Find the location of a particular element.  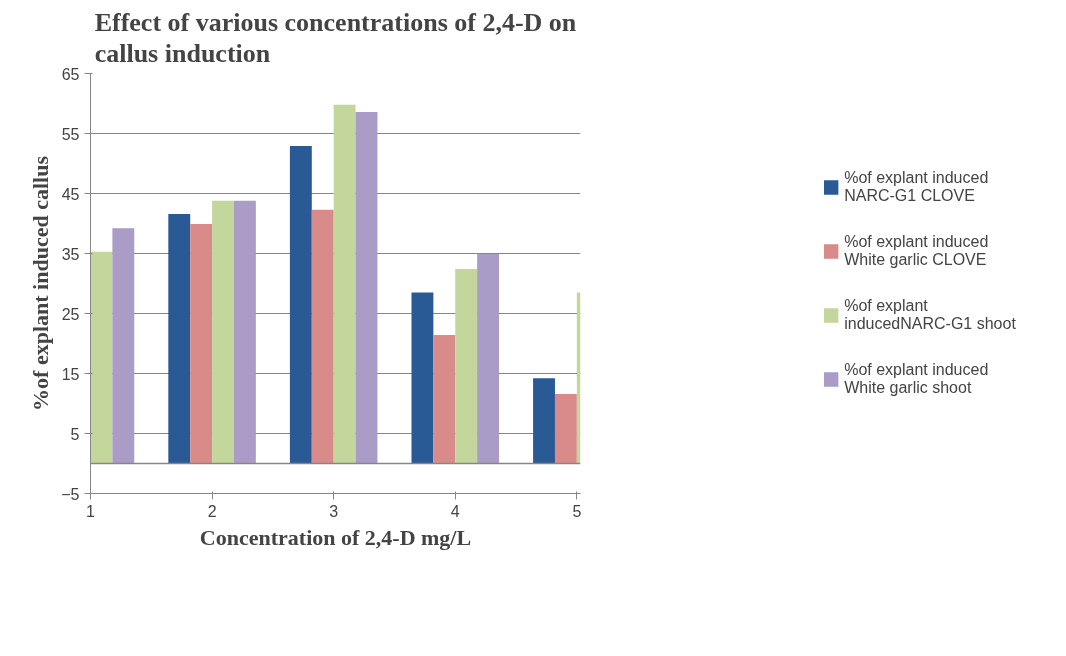

legend-label: %of explant induced White garlic shoot is located at coordinates (916, 379).